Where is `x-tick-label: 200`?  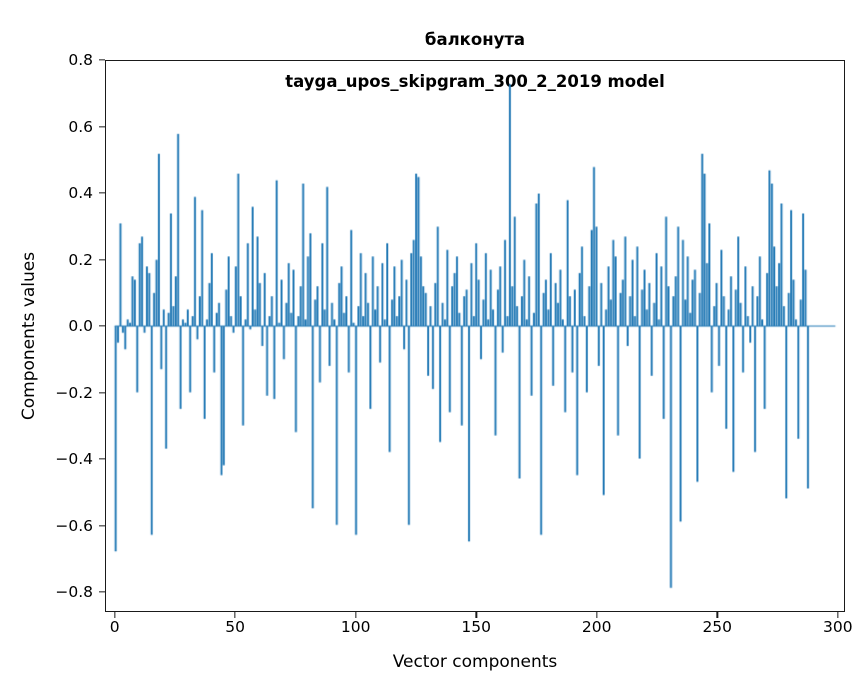 x-tick-label: 200 is located at coordinates (596, 627).